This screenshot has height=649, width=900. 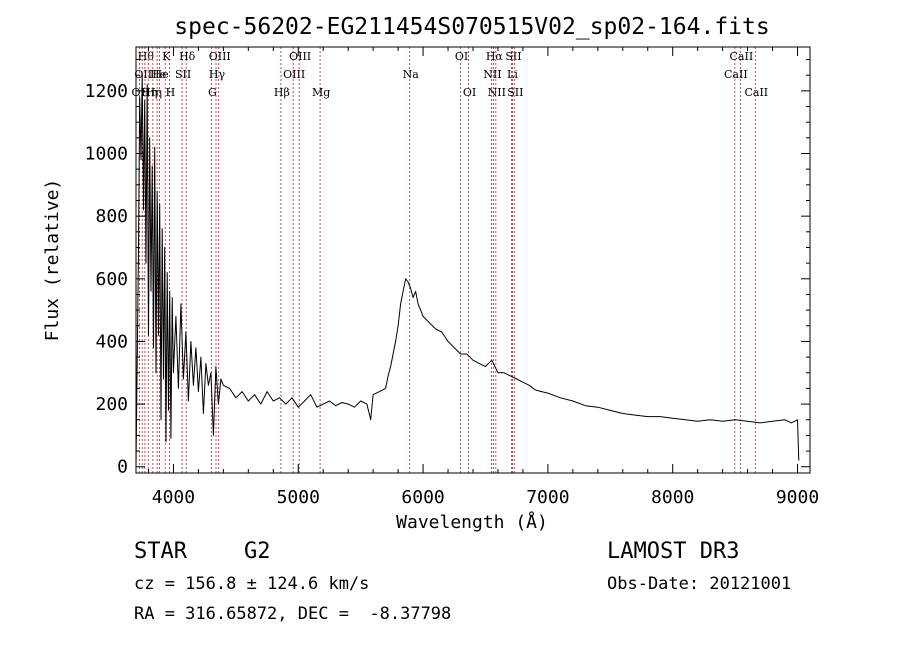 I want to click on x-tick-label: 4000, so click(x=173, y=497).